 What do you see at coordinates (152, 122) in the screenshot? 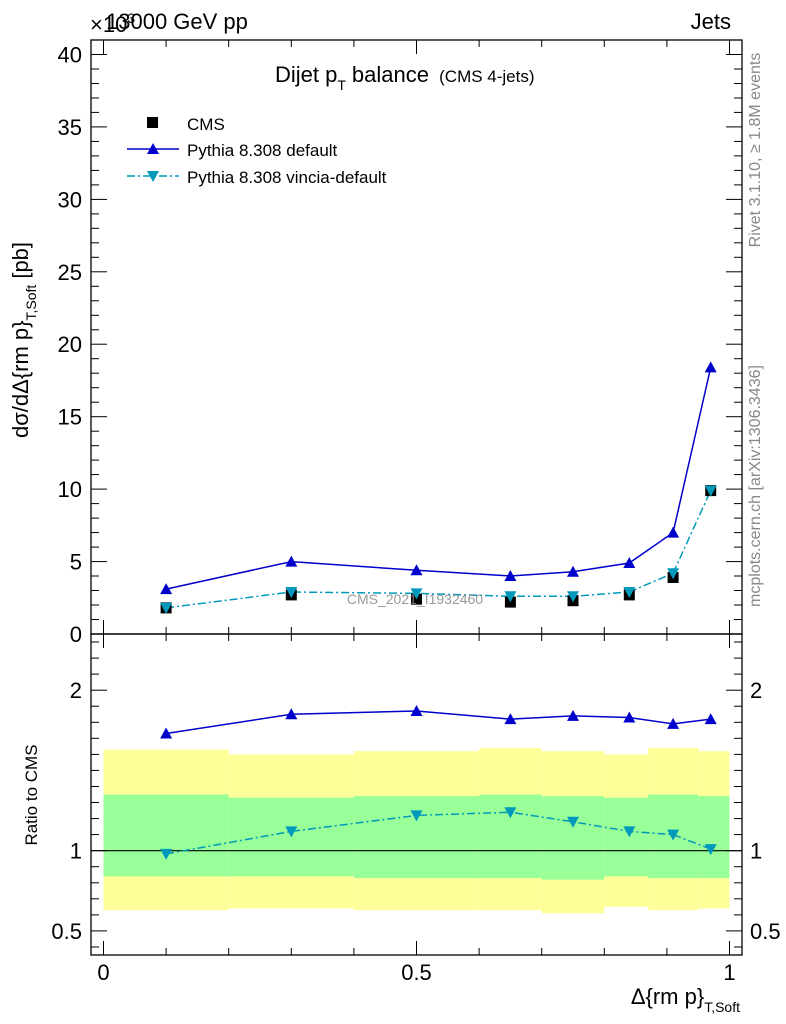
I see `legend-marker-cms` at bounding box center [152, 122].